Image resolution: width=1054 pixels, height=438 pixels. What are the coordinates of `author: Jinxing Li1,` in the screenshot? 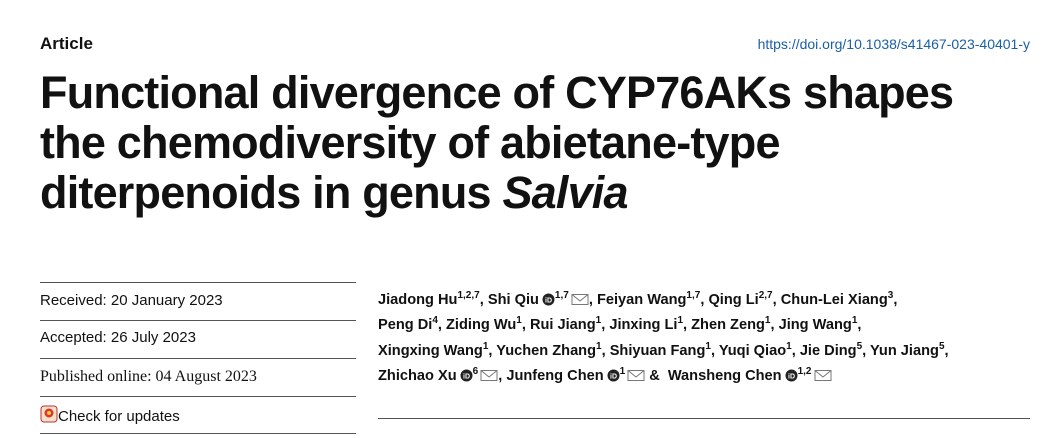 It's located at (648, 324).